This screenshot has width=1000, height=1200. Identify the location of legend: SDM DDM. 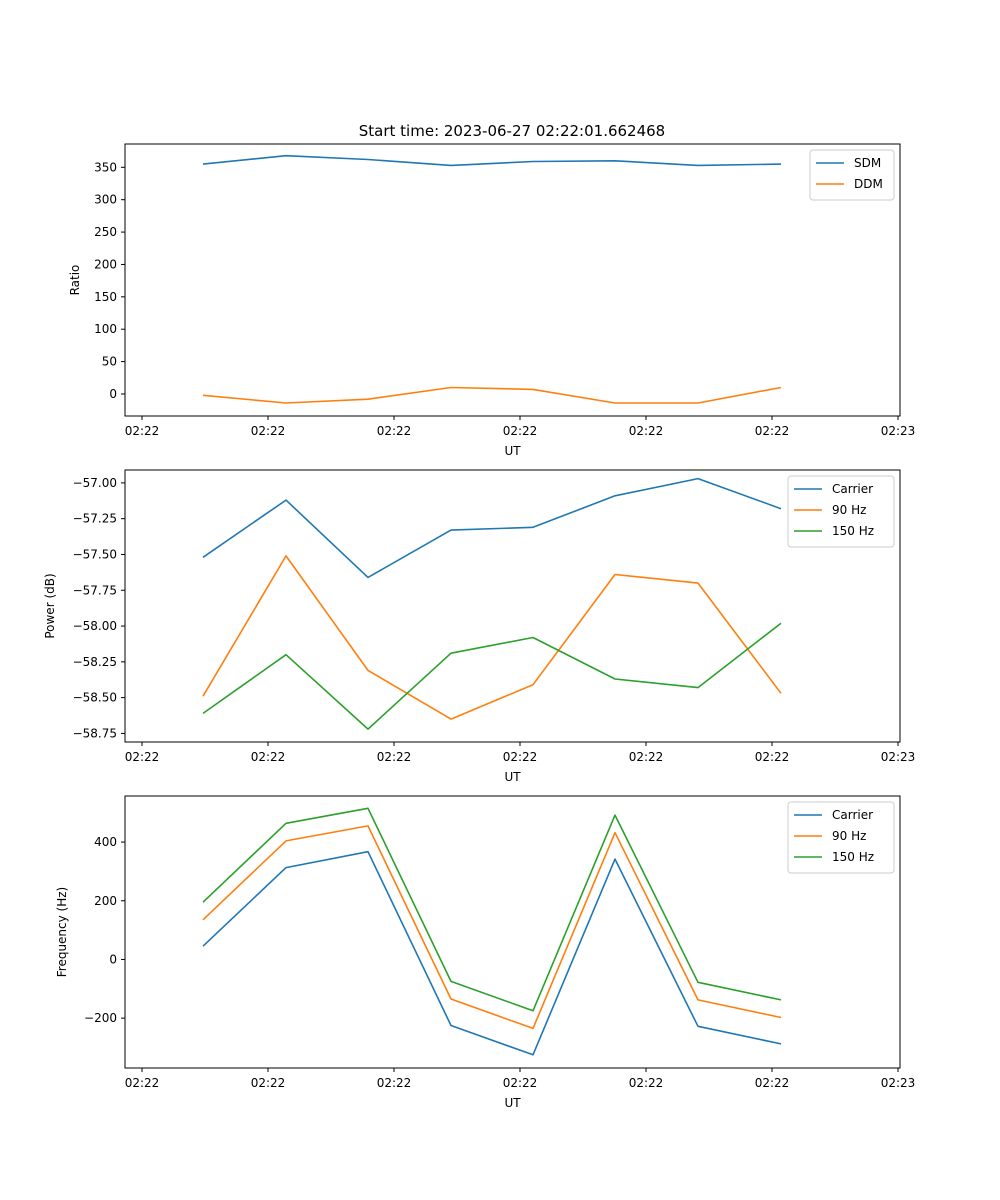
(852, 175).